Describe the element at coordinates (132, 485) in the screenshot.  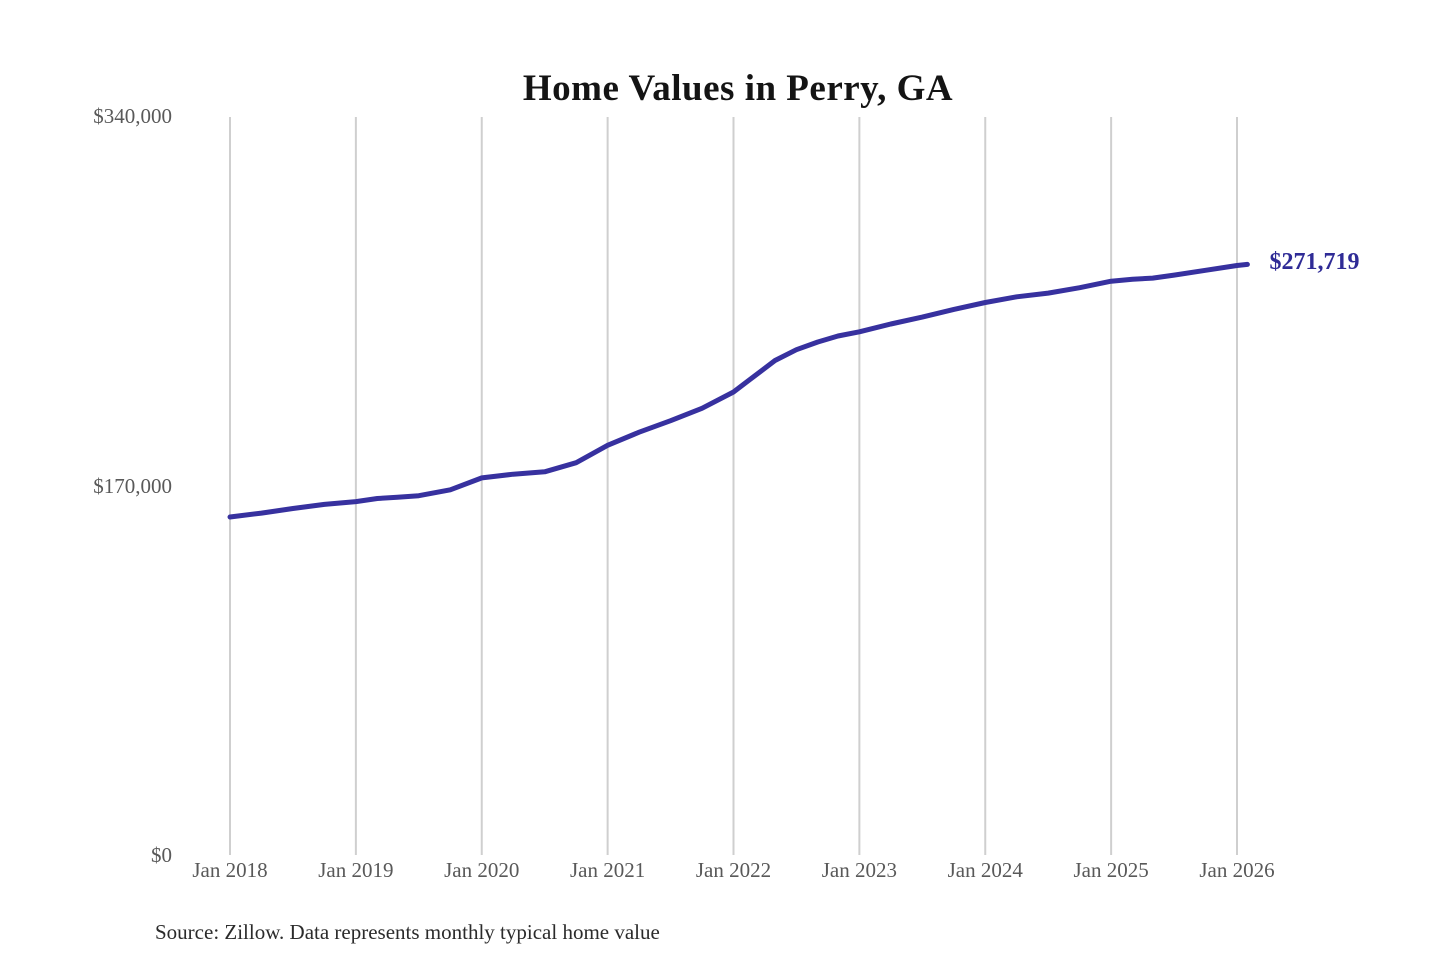
I see `y-axis-tick-label: $170,000` at that location.